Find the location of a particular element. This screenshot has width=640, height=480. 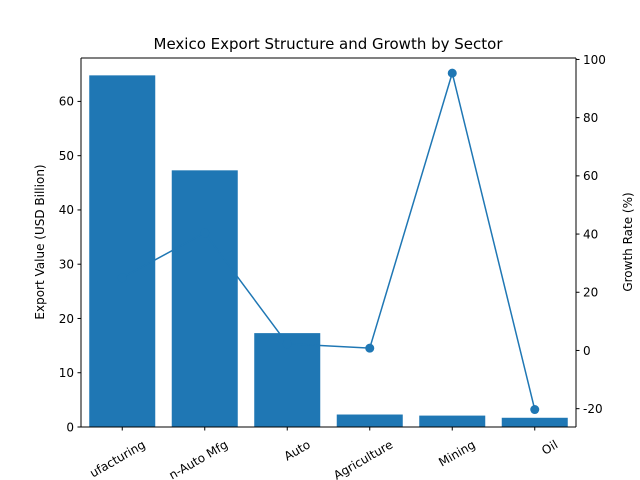

y2-tick-label: 60 is located at coordinates (590, 176).